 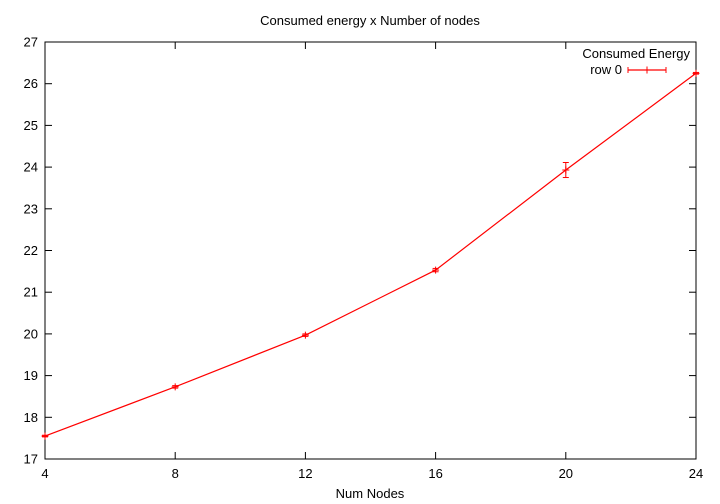 What do you see at coordinates (31, 167) in the screenshot?
I see `y-tick-label: 24` at bounding box center [31, 167].